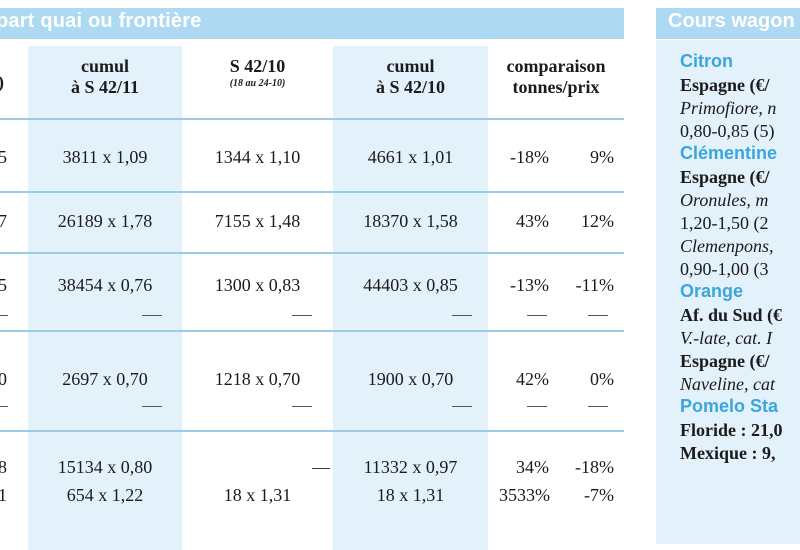 This screenshot has height=550, width=800. Describe the element at coordinates (3, 467) in the screenshot. I see `row-edge-value: 8` at that location.